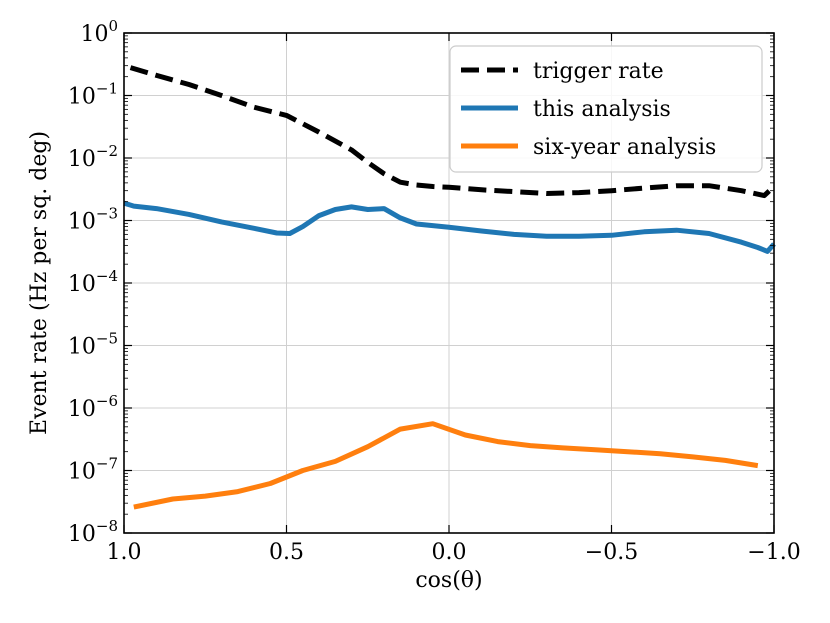 The height and width of the screenshot is (623, 830). I want to click on legend-label-2: six-year analysis, so click(624, 147).